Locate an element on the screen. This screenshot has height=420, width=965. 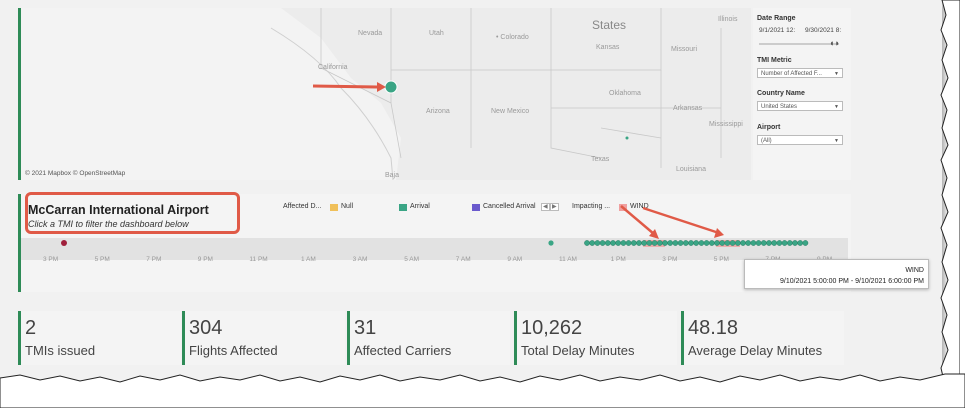
legend-wind: WIND is located at coordinates (639, 206).